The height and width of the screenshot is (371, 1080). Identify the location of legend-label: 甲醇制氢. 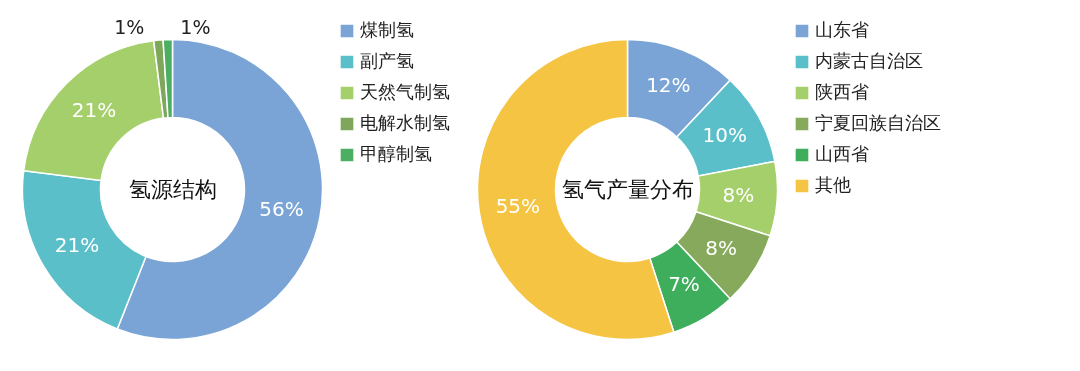
(396, 153).